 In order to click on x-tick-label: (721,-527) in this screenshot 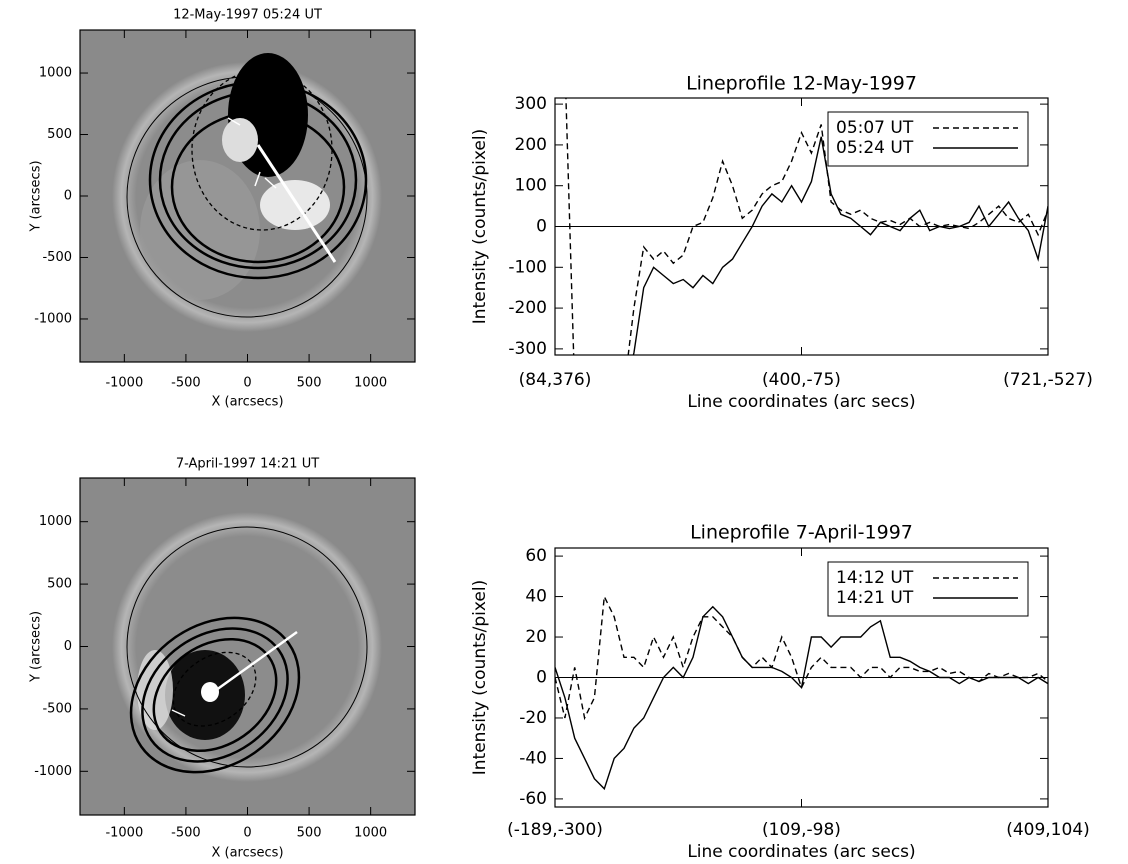, I will do `click(1048, 380)`.